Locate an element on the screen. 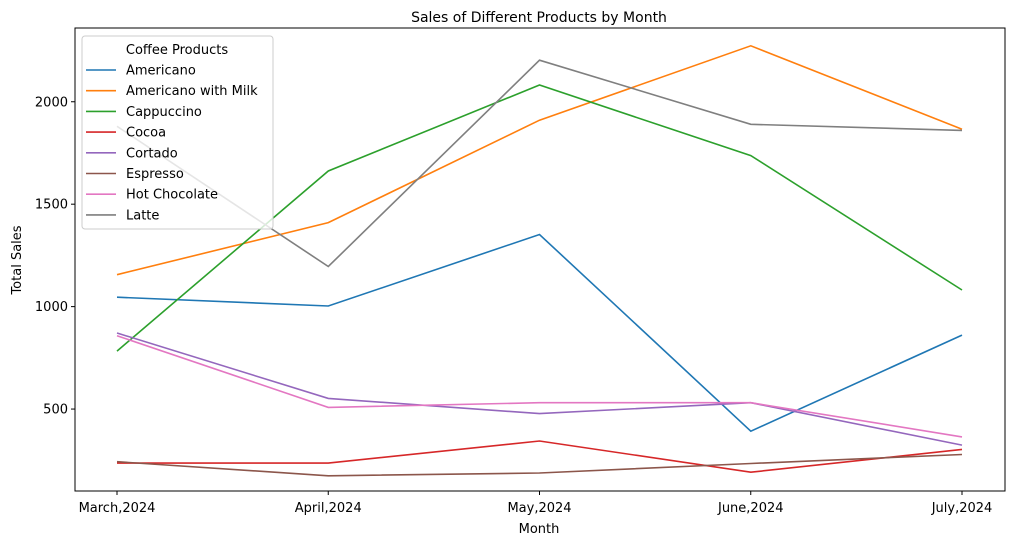 The image size is (1014, 545). x-tick-label: March,2024 is located at coordinates (117, 508).